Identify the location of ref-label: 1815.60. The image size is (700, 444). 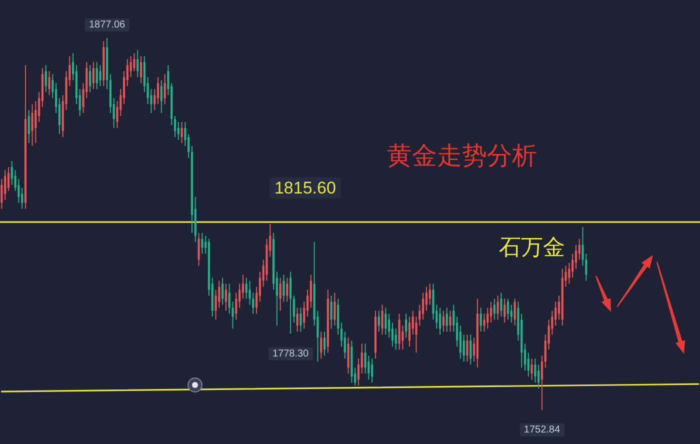
(305, 188).